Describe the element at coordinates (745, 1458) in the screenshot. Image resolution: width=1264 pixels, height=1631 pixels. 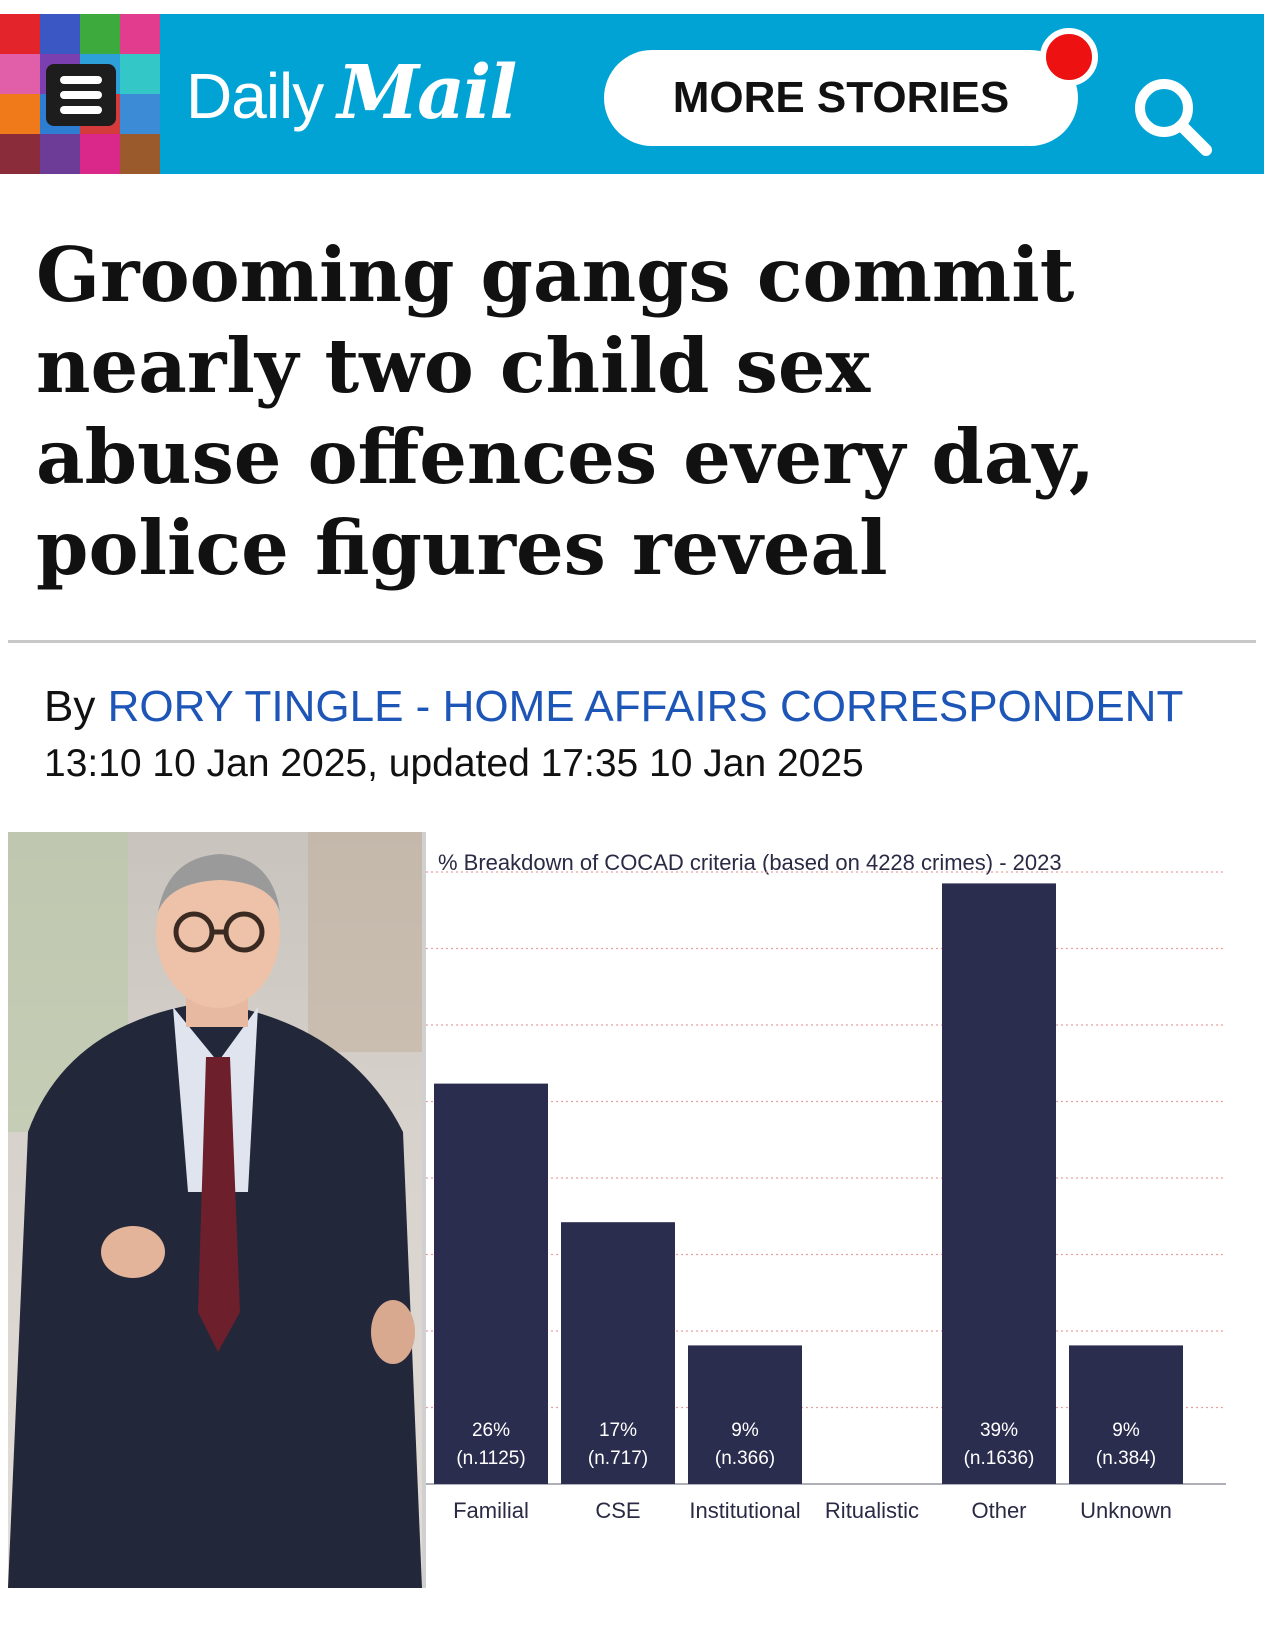
I see `bar-count-label: (n.366)` at that location.